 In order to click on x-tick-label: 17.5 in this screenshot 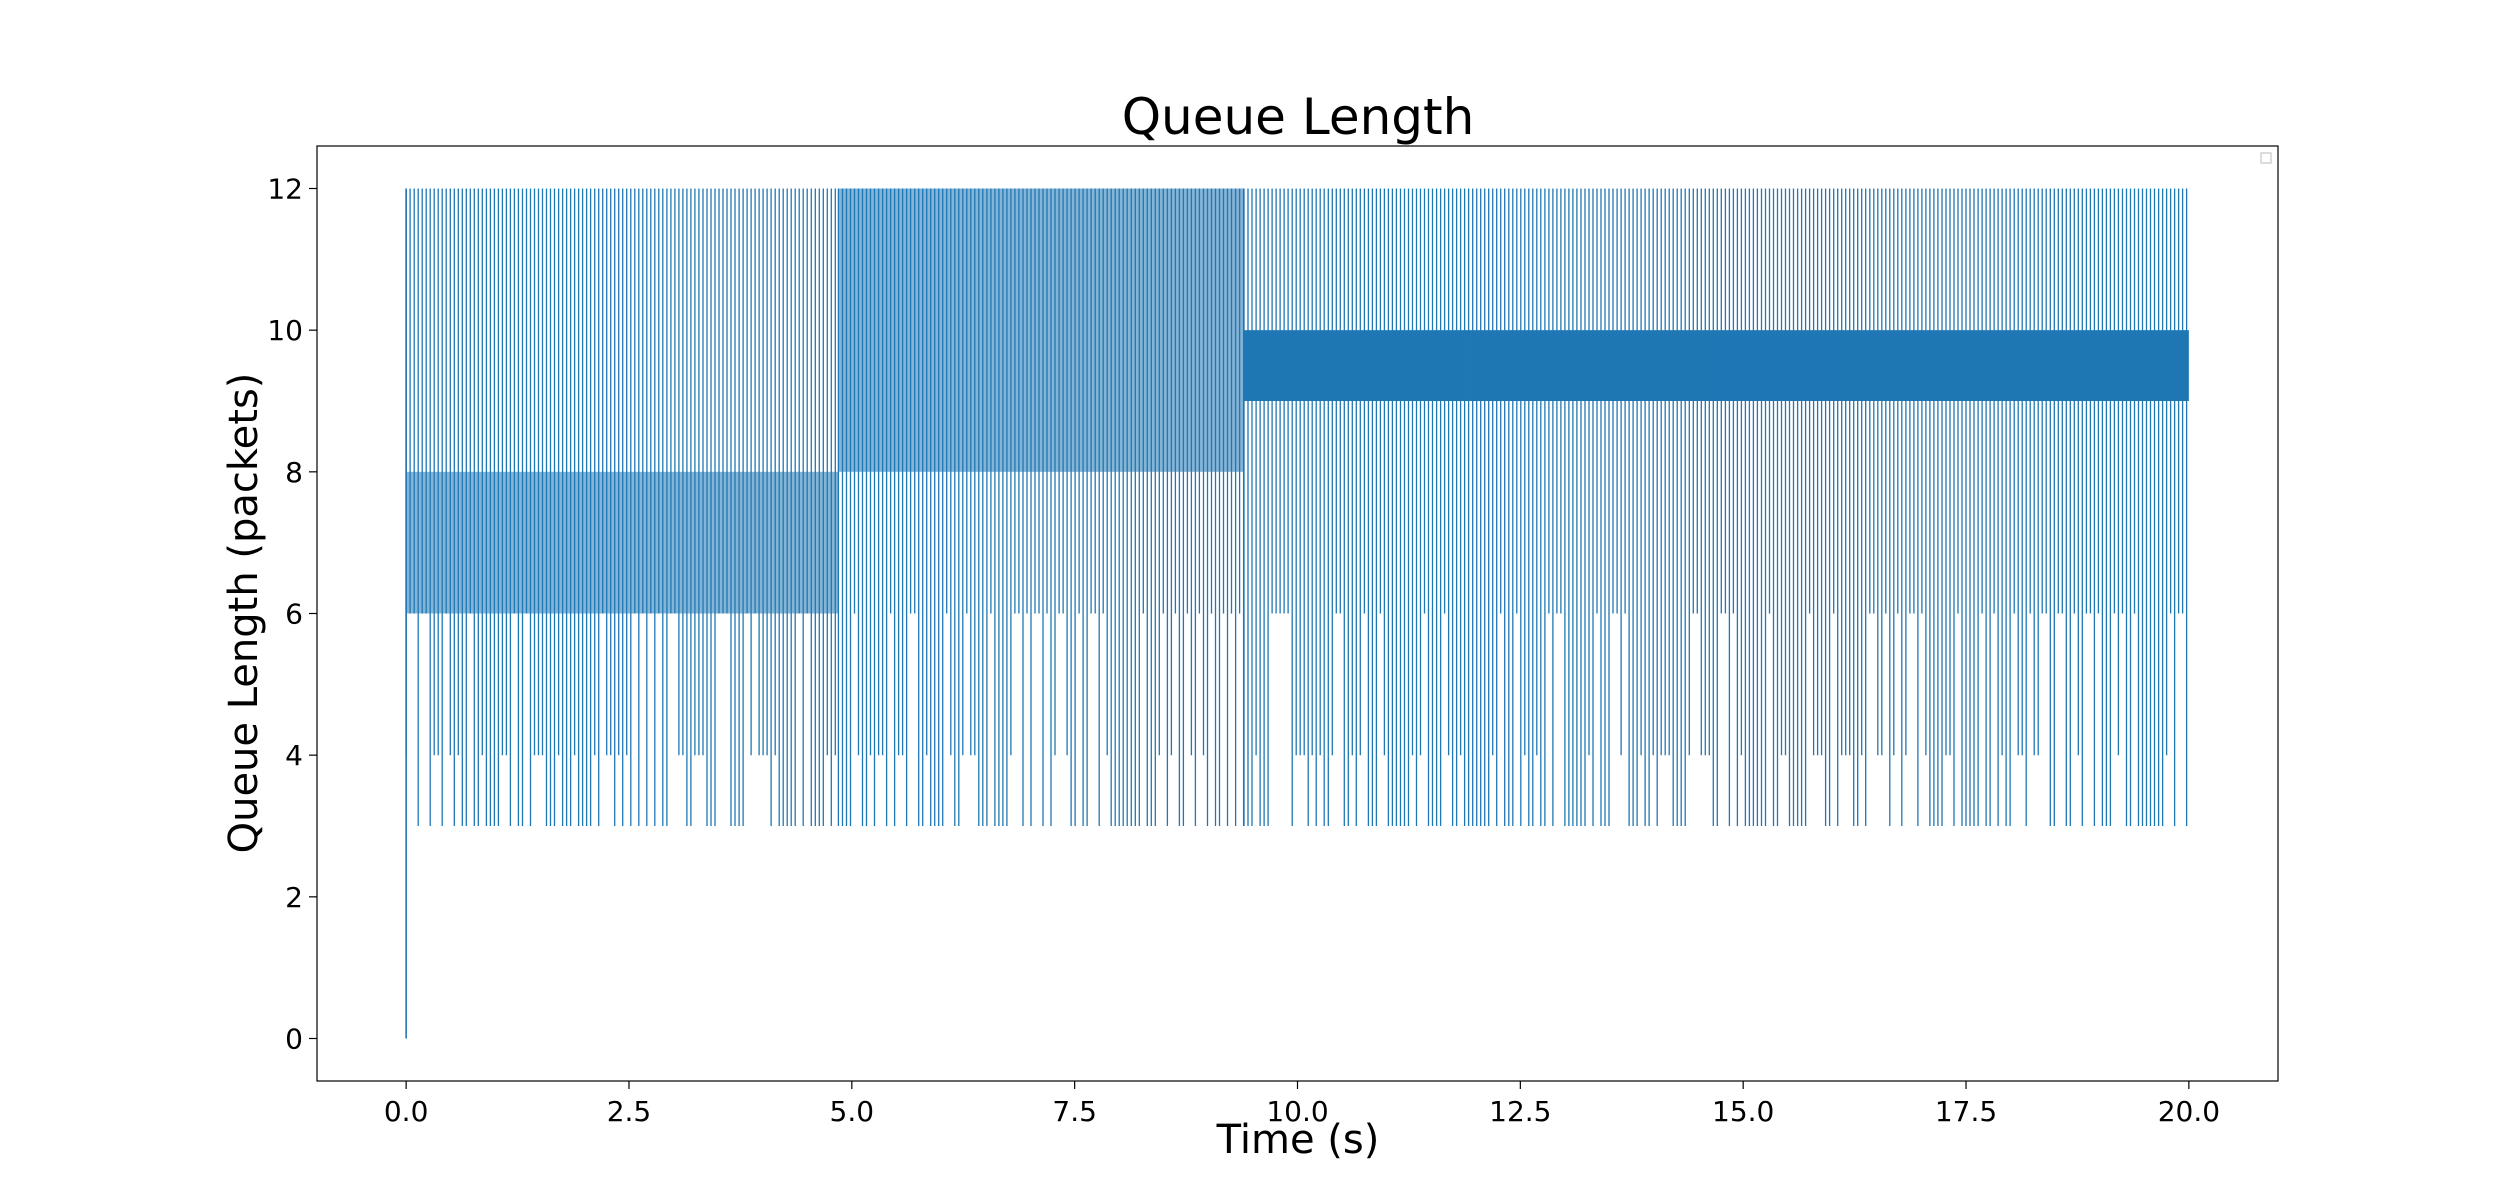, I will do `click(1966, 1111)`.